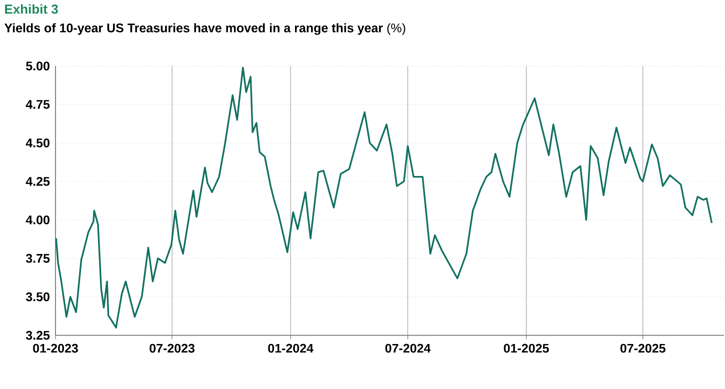 The height and width of the screenshot is (389, 725). Describe the element at coordinates (38, 104) in the screenshot. I see `y-tick-label: 4.75` at that location.